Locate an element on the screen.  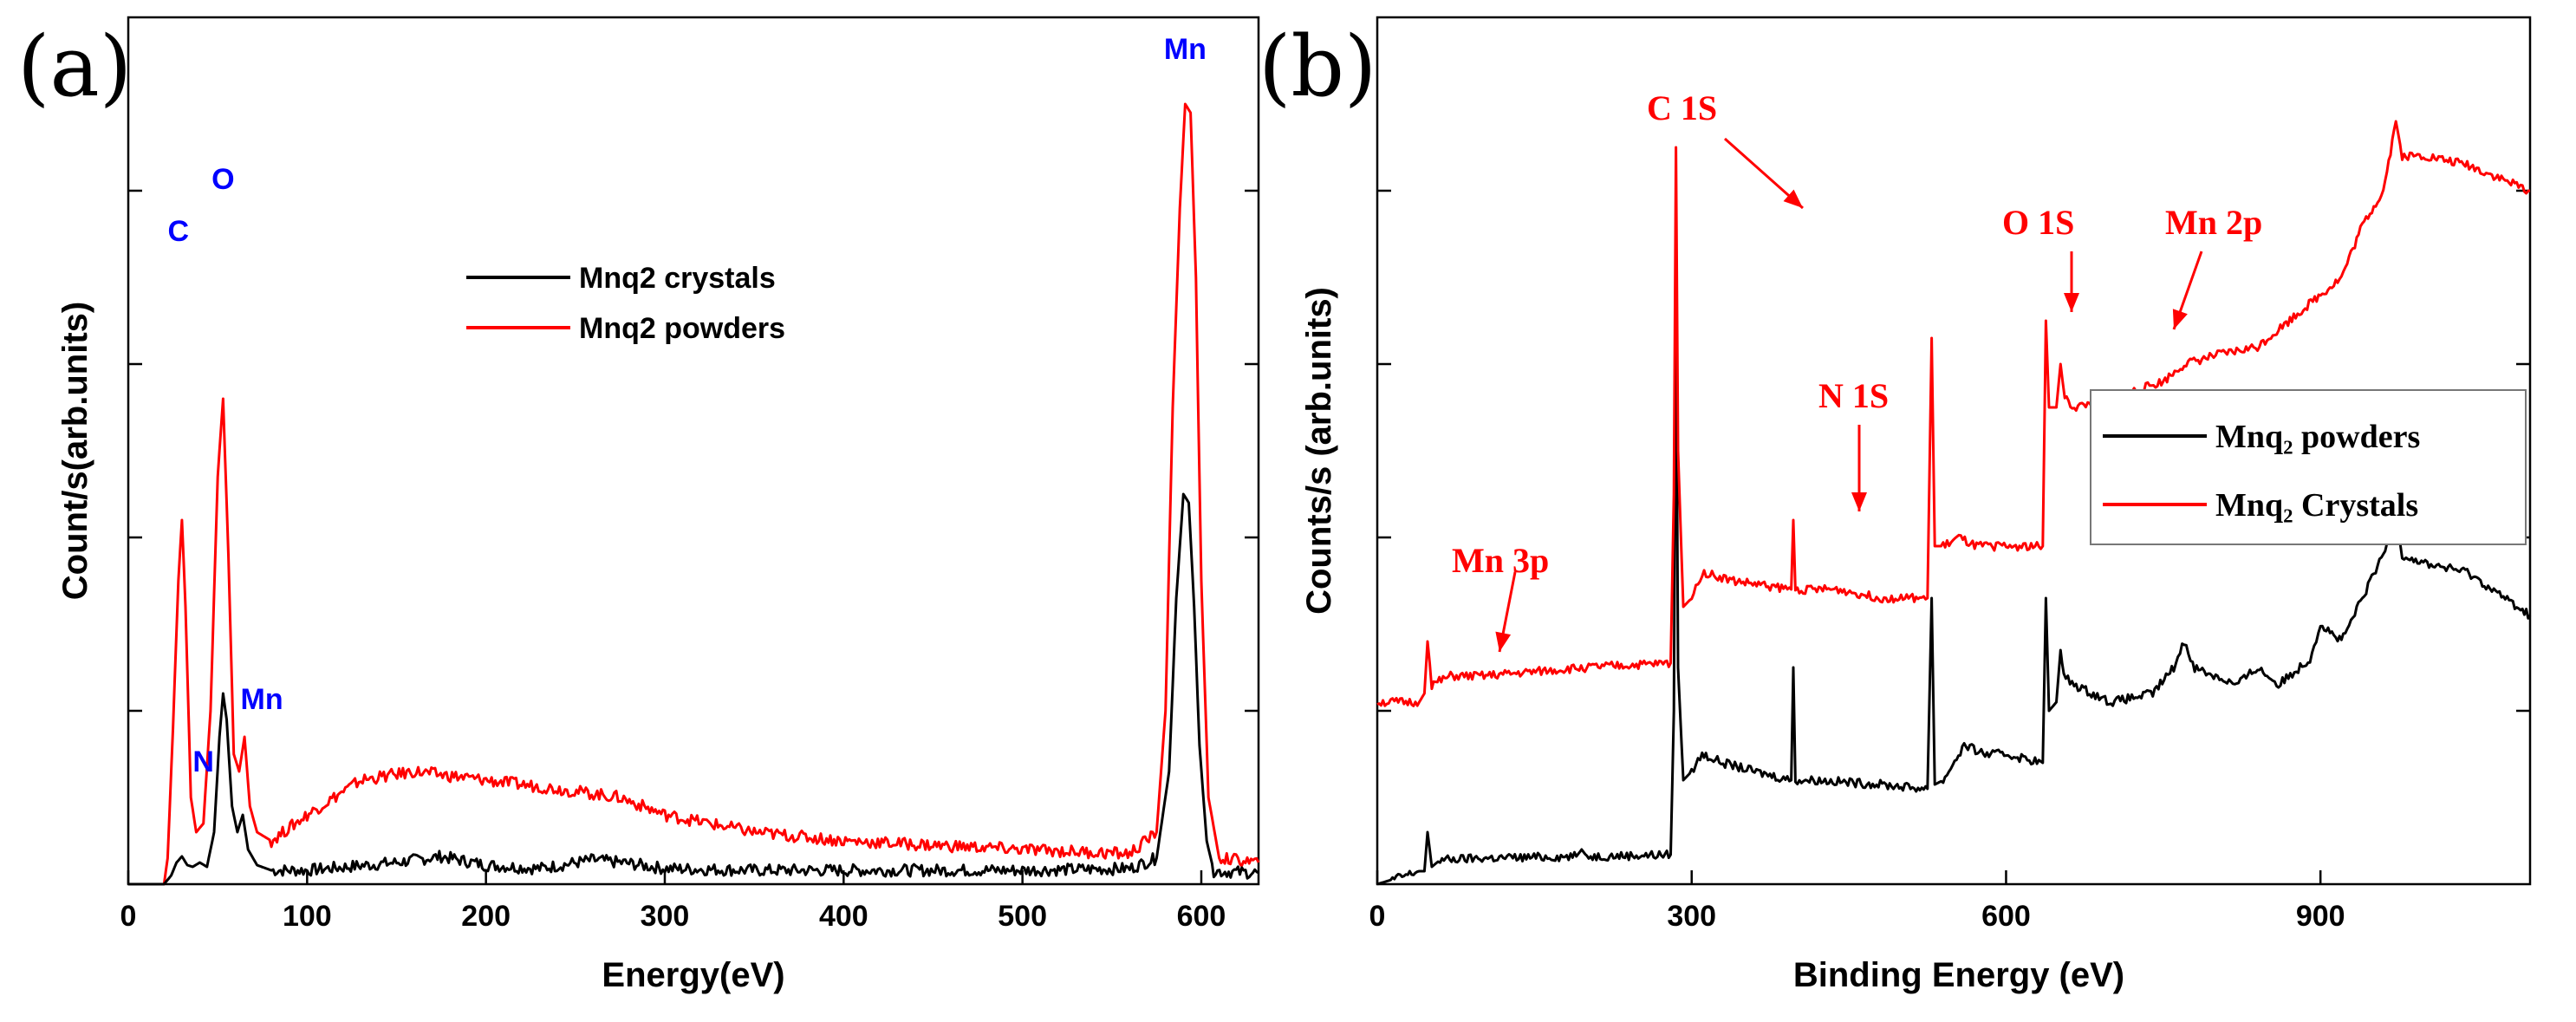
panel-b-x-tick-label: 600 is located at coordinates (2006, 916).